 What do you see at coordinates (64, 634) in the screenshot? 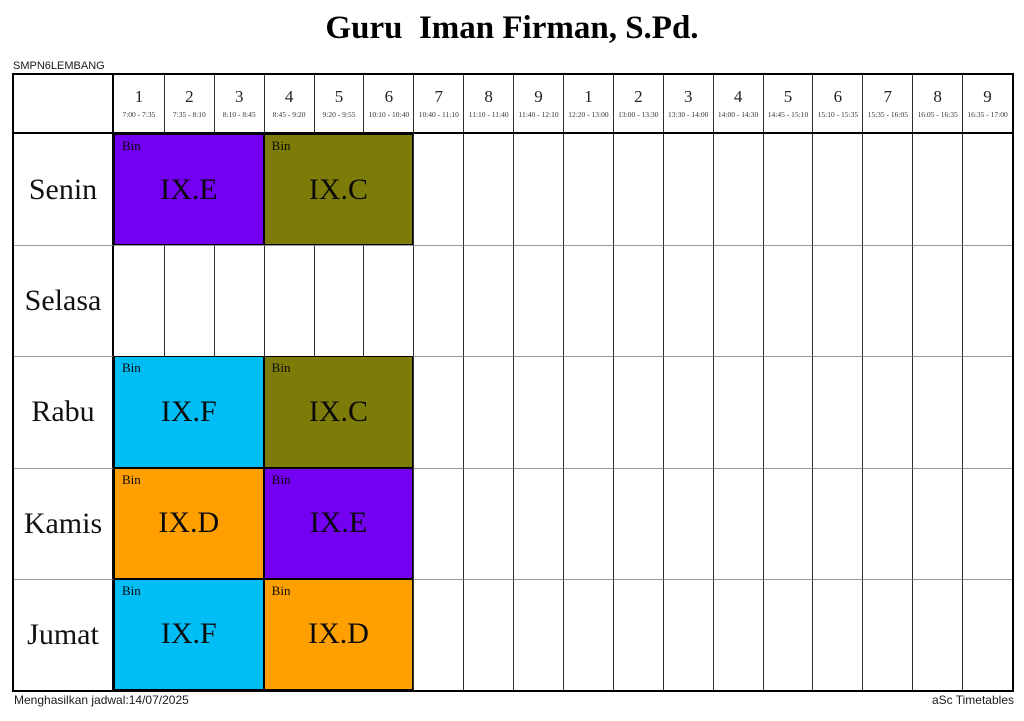
I see `day-label-jumat: Jumat` at bounding box center [64, 634].